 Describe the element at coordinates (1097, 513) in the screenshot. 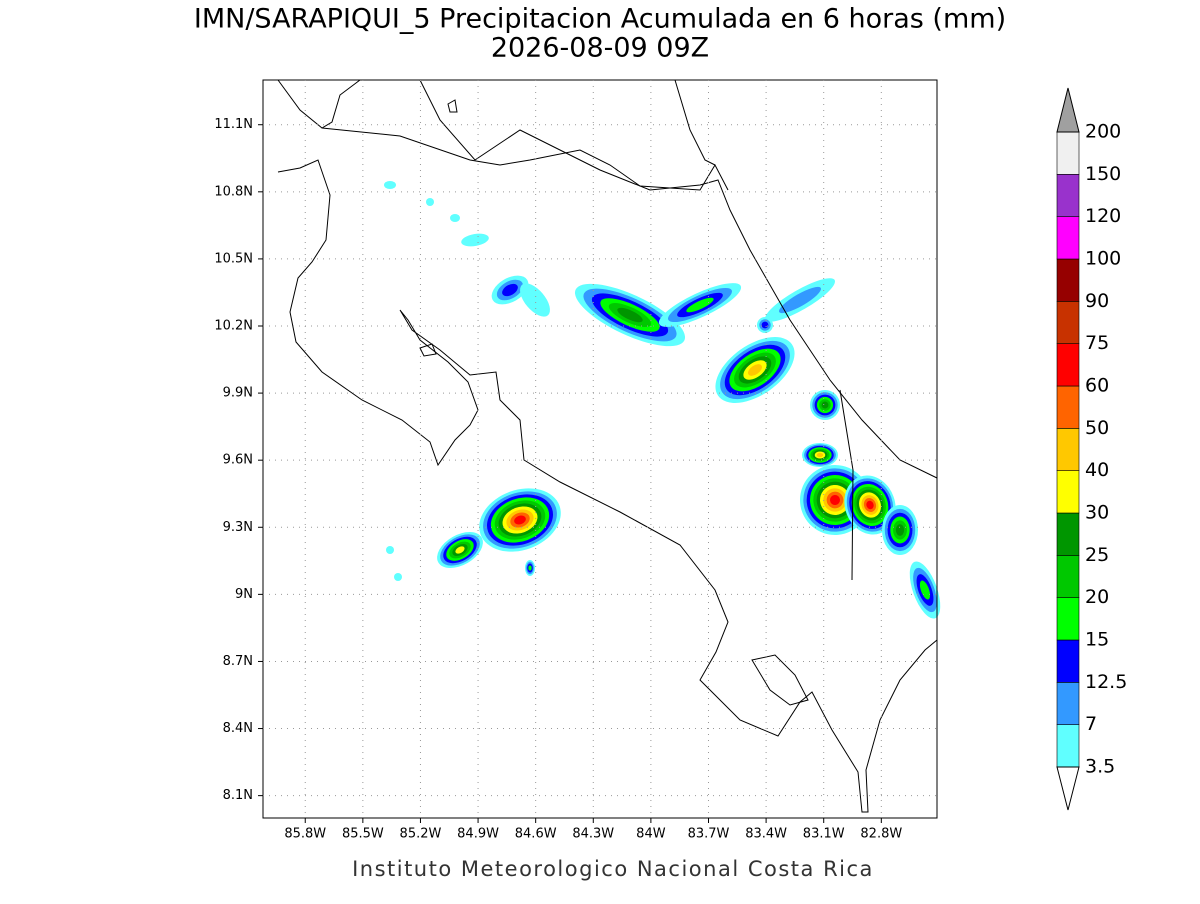

I see `colorbar-label: 30` at that location.